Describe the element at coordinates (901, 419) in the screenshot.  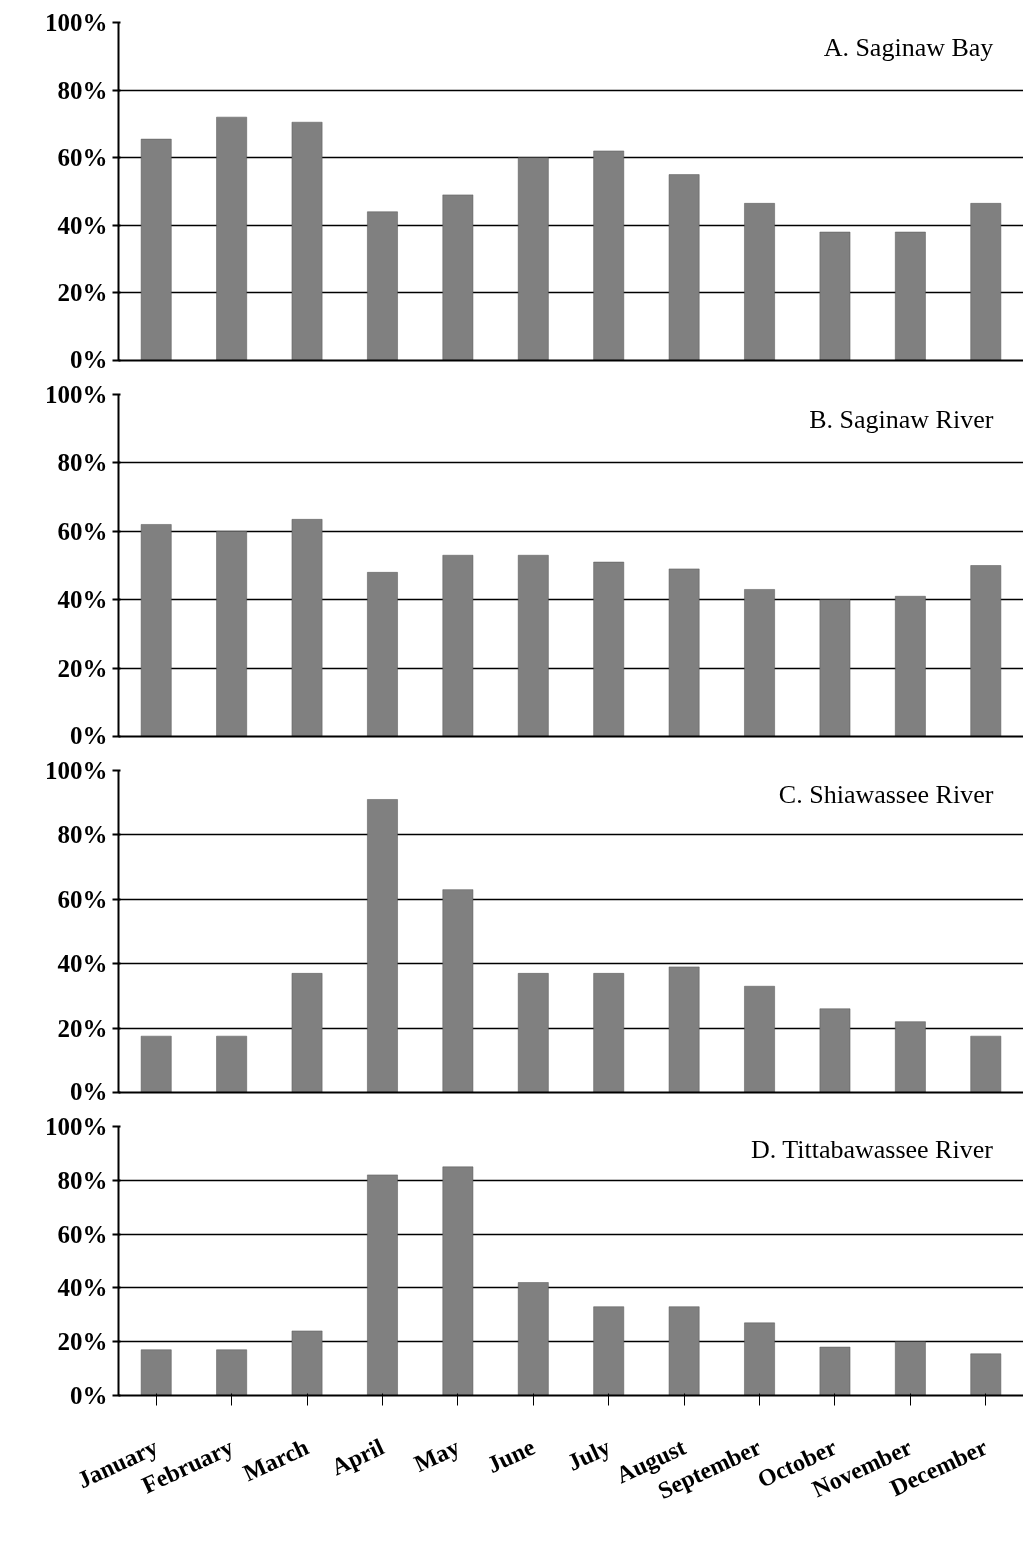
I see `chart-title: B. Saginaw River` at that location.